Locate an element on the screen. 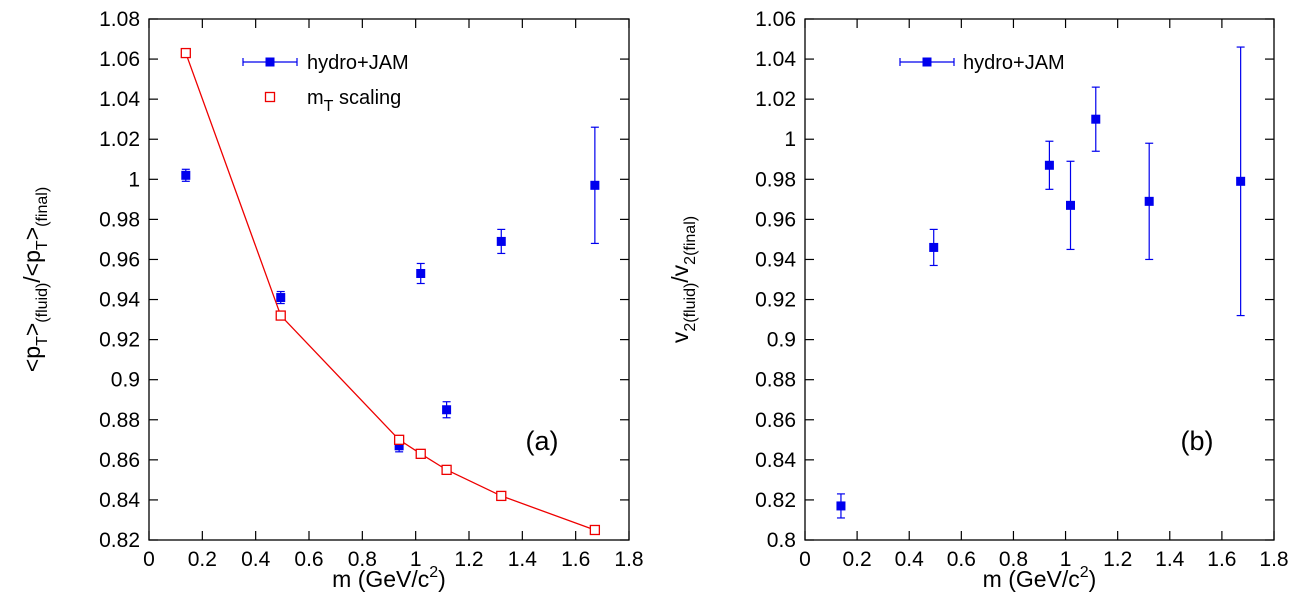 The image size is (1307, 602). legend-entry: mT scaling is located at coordinates (332, 101).